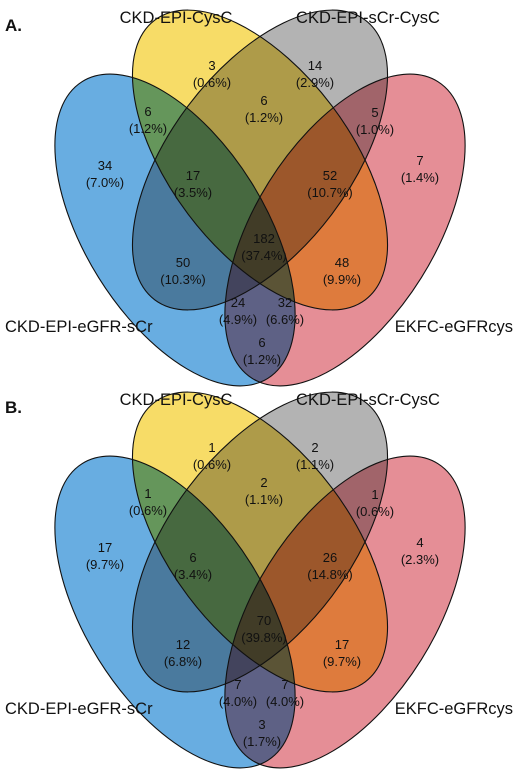 This screenshot has width=520, height=773. I want to click on region-count: 12, so click(183, 644).